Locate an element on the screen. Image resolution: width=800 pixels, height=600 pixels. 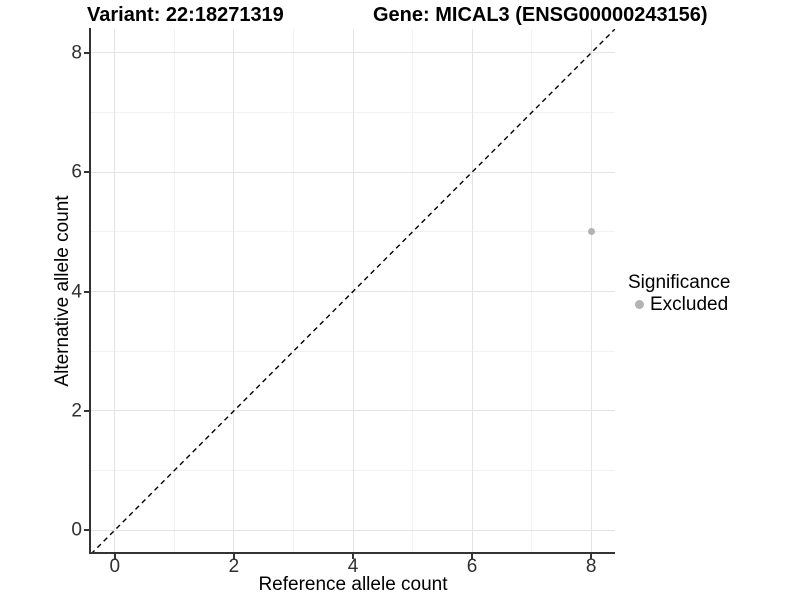
x-axis-title: Reference allele count is located at coordinates (353, 584).